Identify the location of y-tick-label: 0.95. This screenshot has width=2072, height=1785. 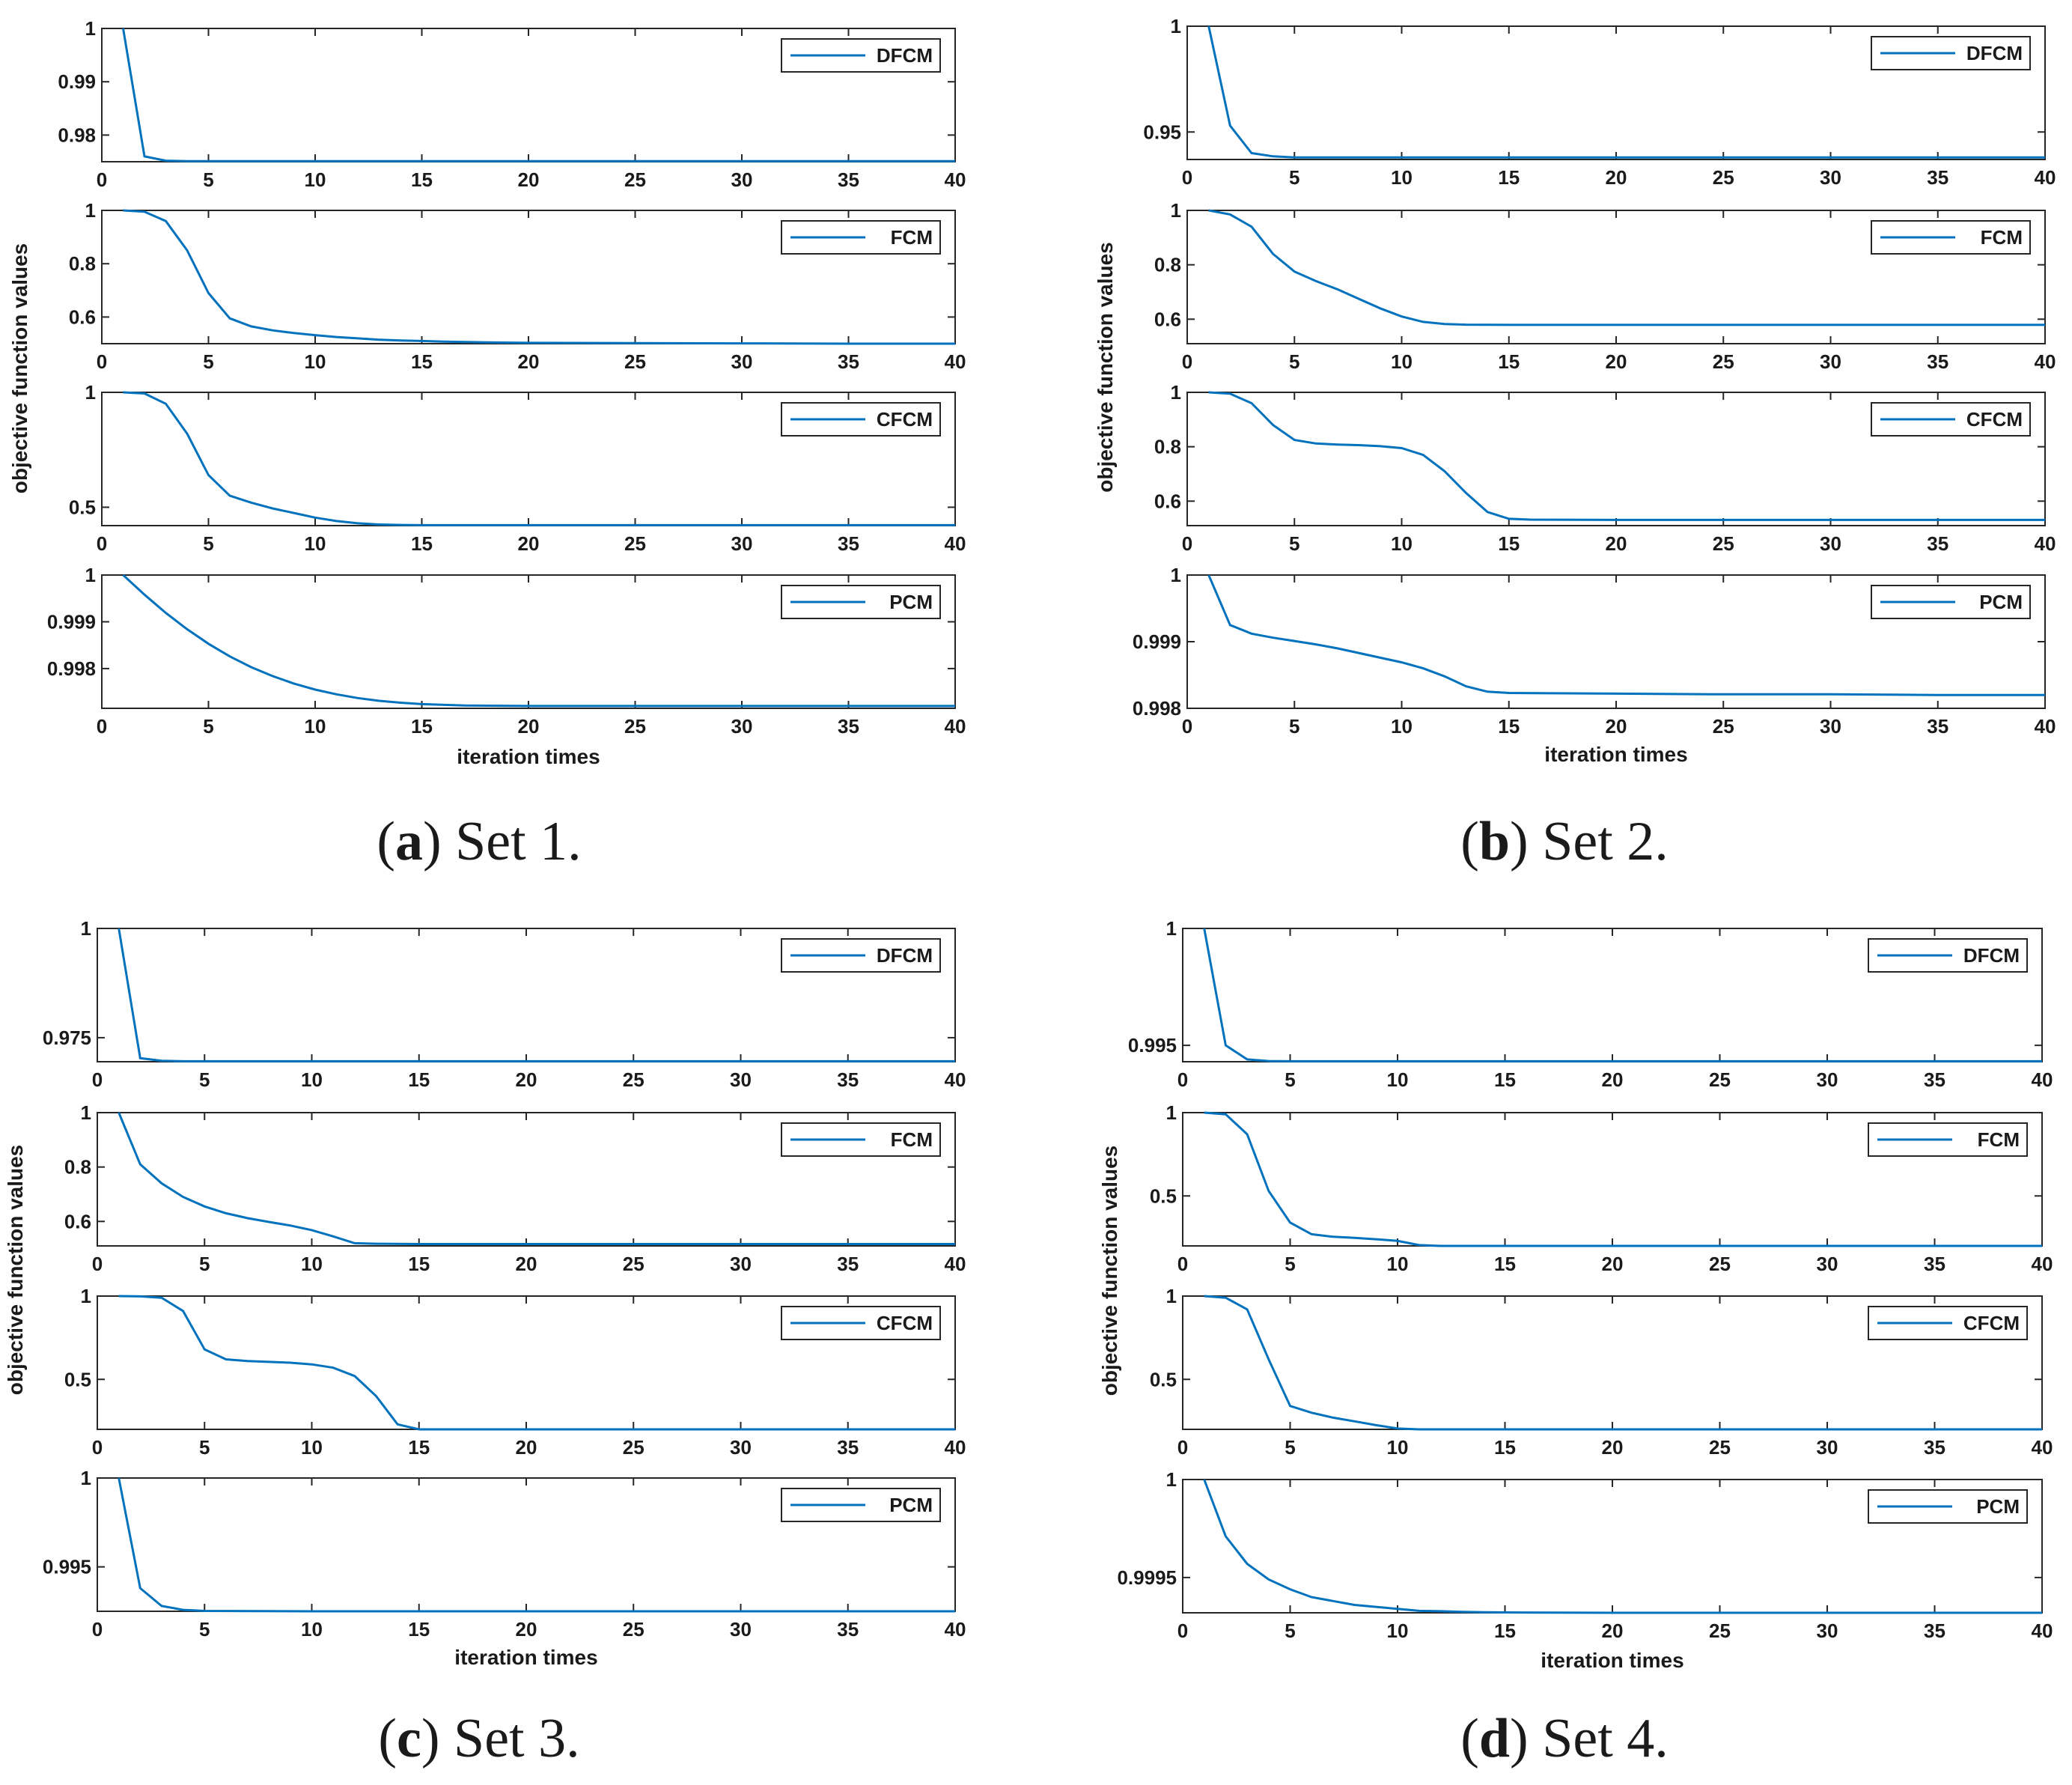
(1162, 132).